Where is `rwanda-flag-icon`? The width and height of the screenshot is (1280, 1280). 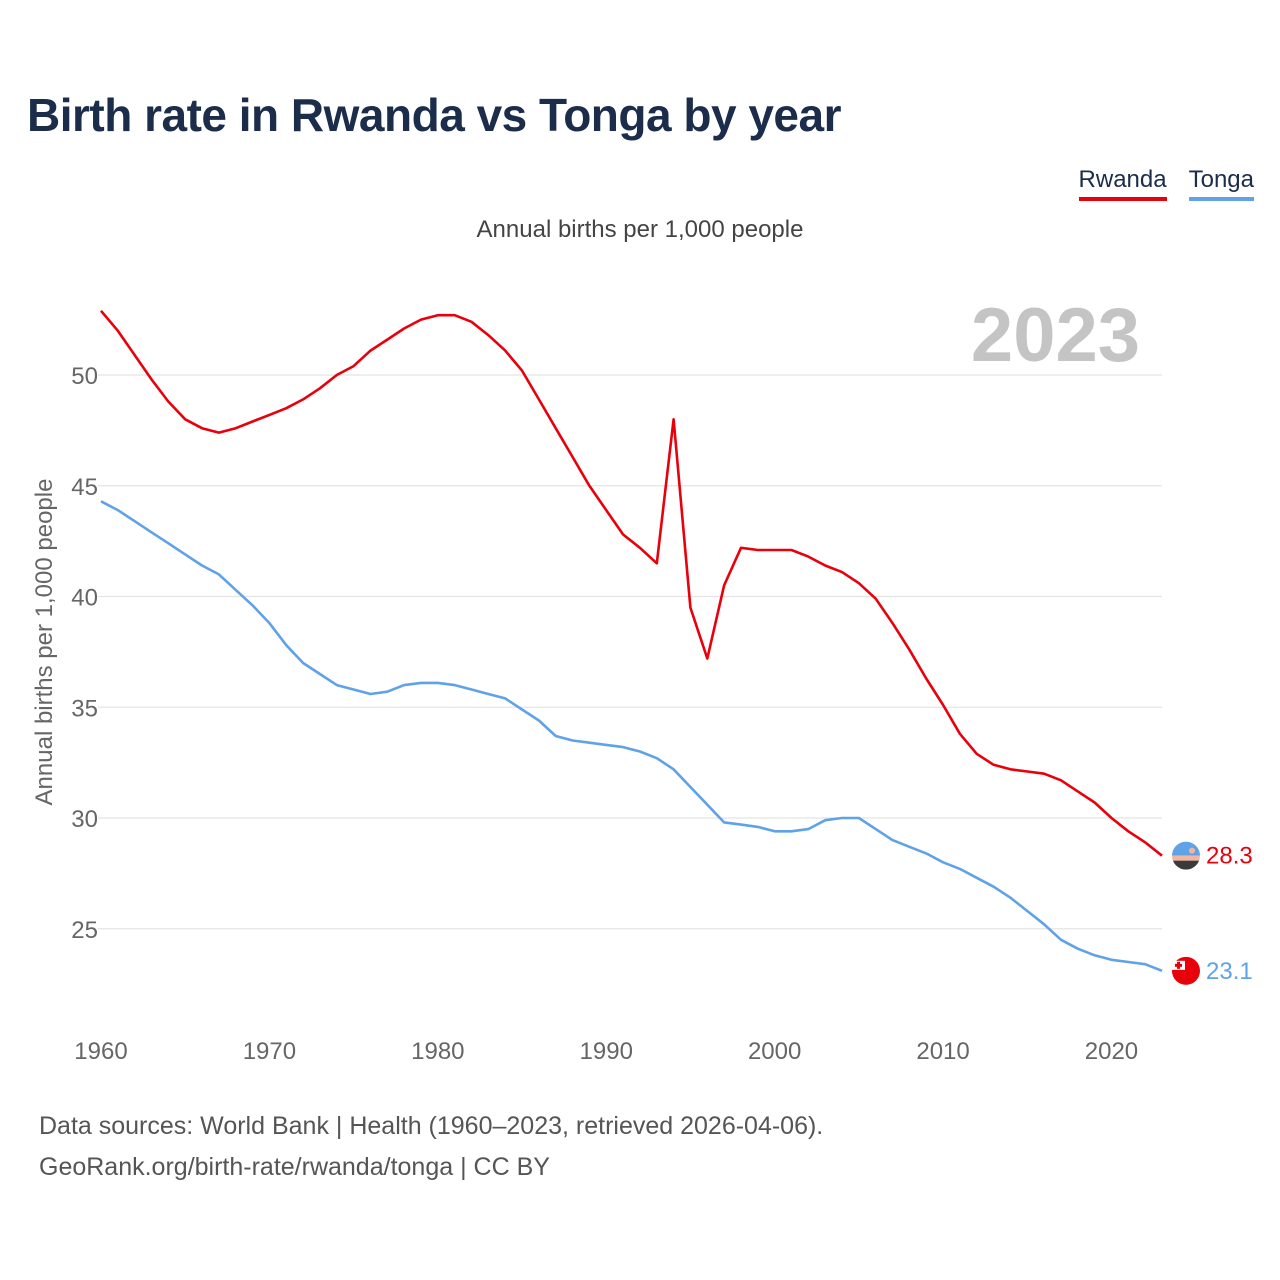 rwanda-flag-icon is located at coordinates (1186, 855).